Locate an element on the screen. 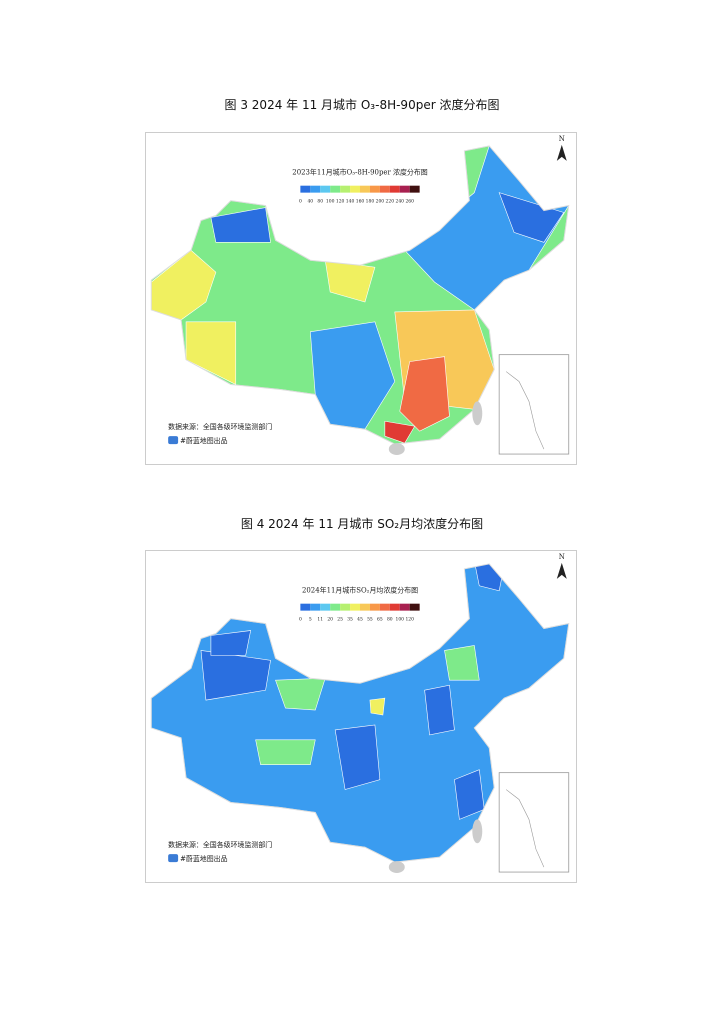 The image size is (724, 1024). legend-label: 40 is located at coordinates (310, 202).